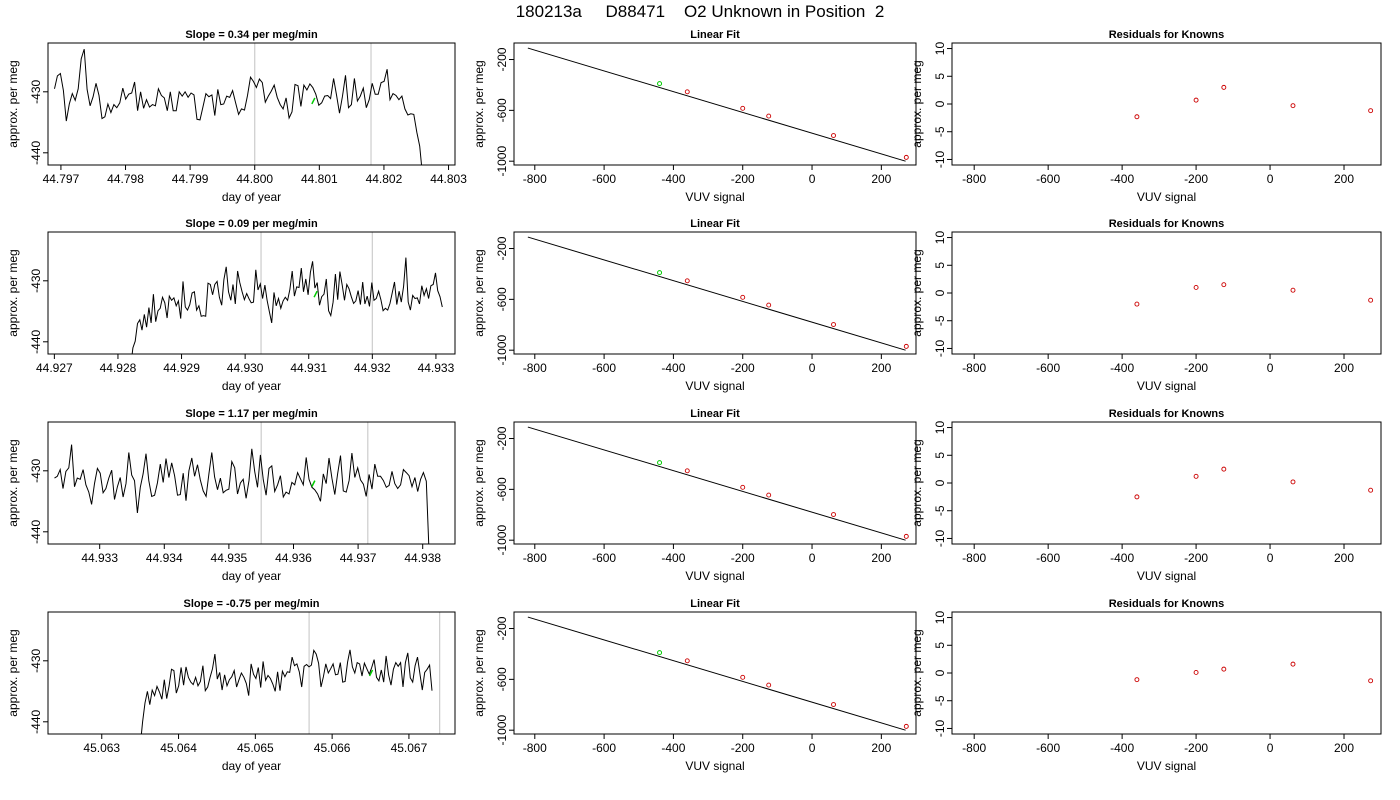  What do you see at coordinates (358, 558) in the screenshot?
I see `x-tick-label: 44.937` at bounding box center [358, 558].